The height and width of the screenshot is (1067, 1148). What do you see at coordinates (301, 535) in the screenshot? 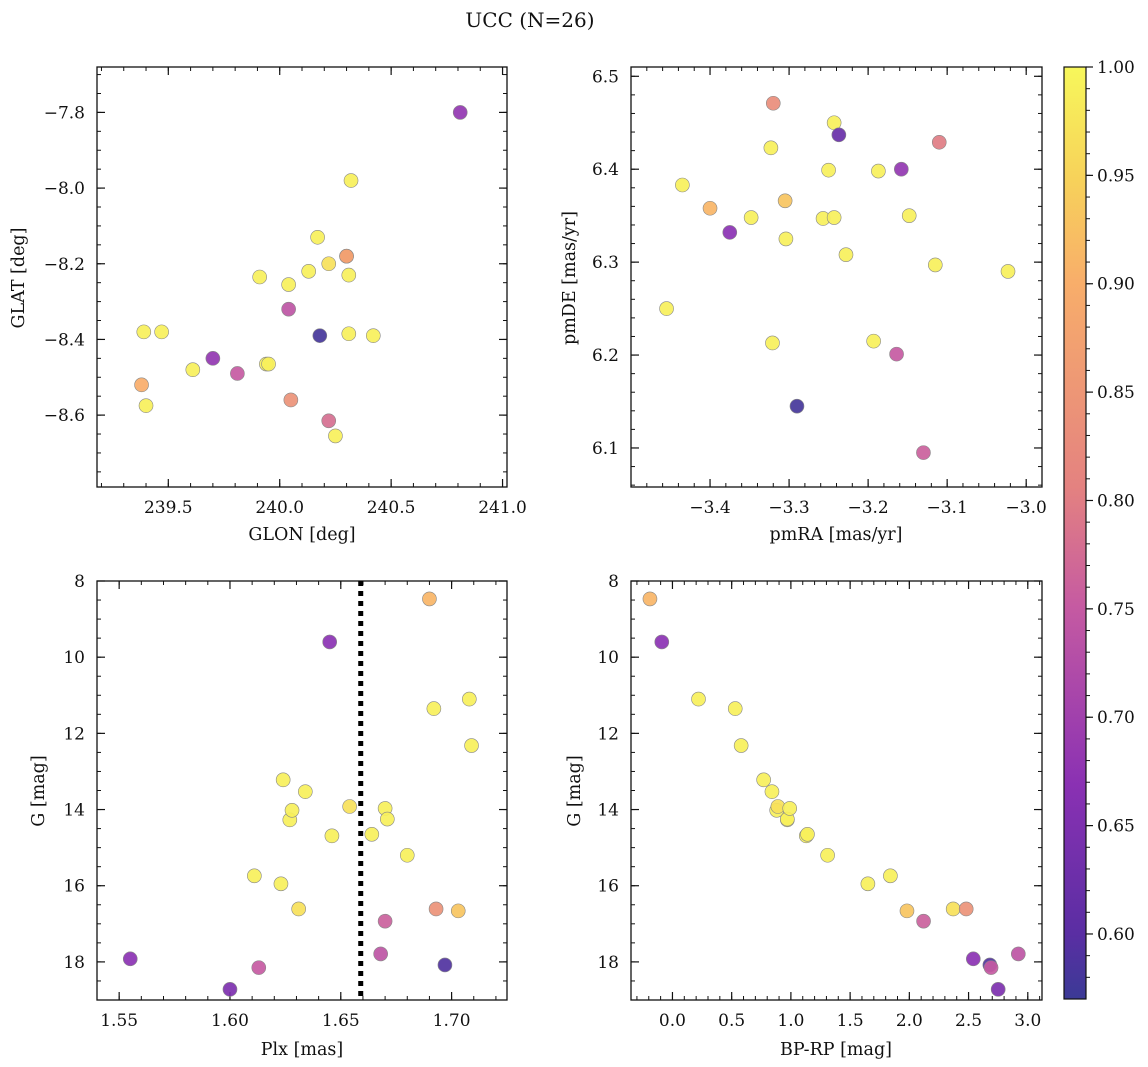
I see `x-axis-label: GLON [deg]` at bounding box center [301, 535].